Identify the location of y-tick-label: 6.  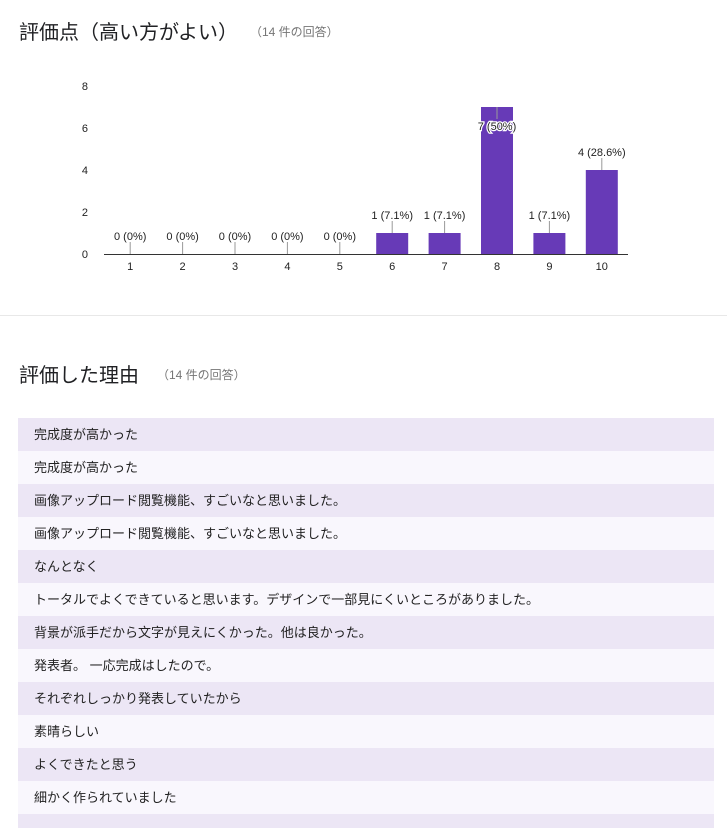
(85, 129).